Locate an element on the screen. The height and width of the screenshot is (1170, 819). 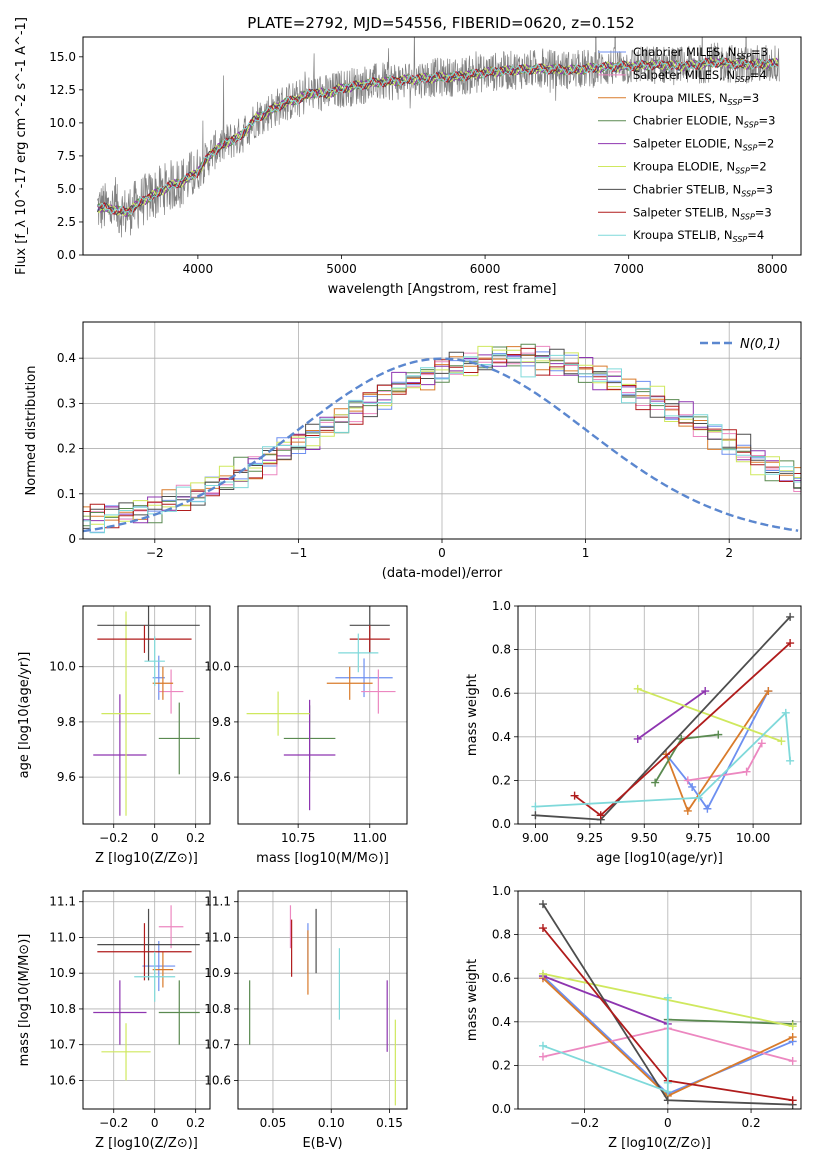
x-tick-label: 0.05 is located at coordinates (273, 1123).